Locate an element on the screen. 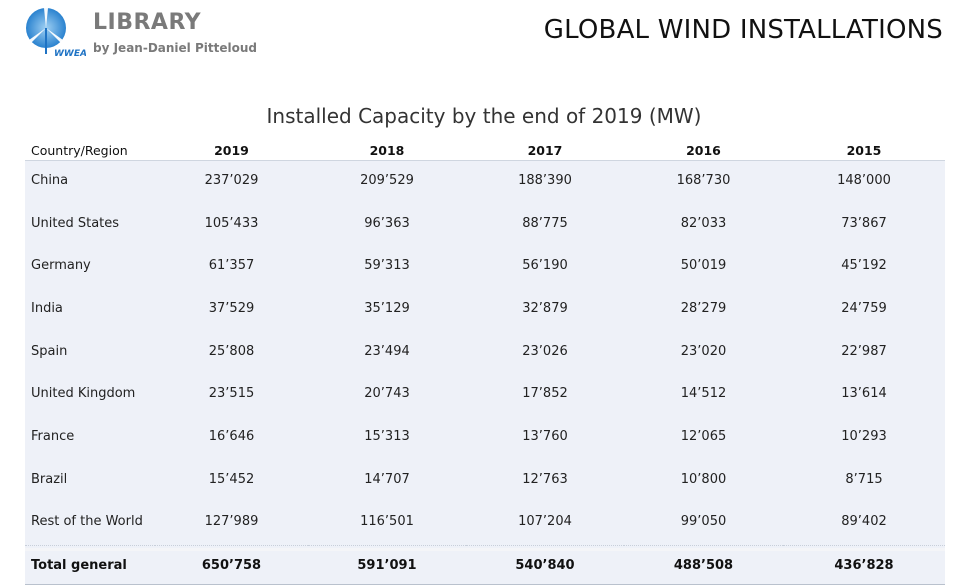  country-cell: United States is located at coordinates (90, 225).